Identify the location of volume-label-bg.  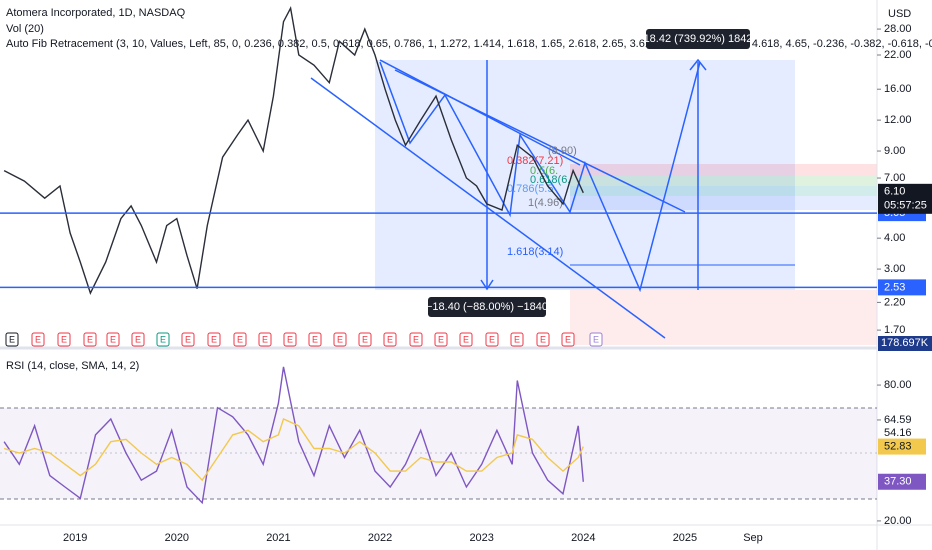
(905, 343).